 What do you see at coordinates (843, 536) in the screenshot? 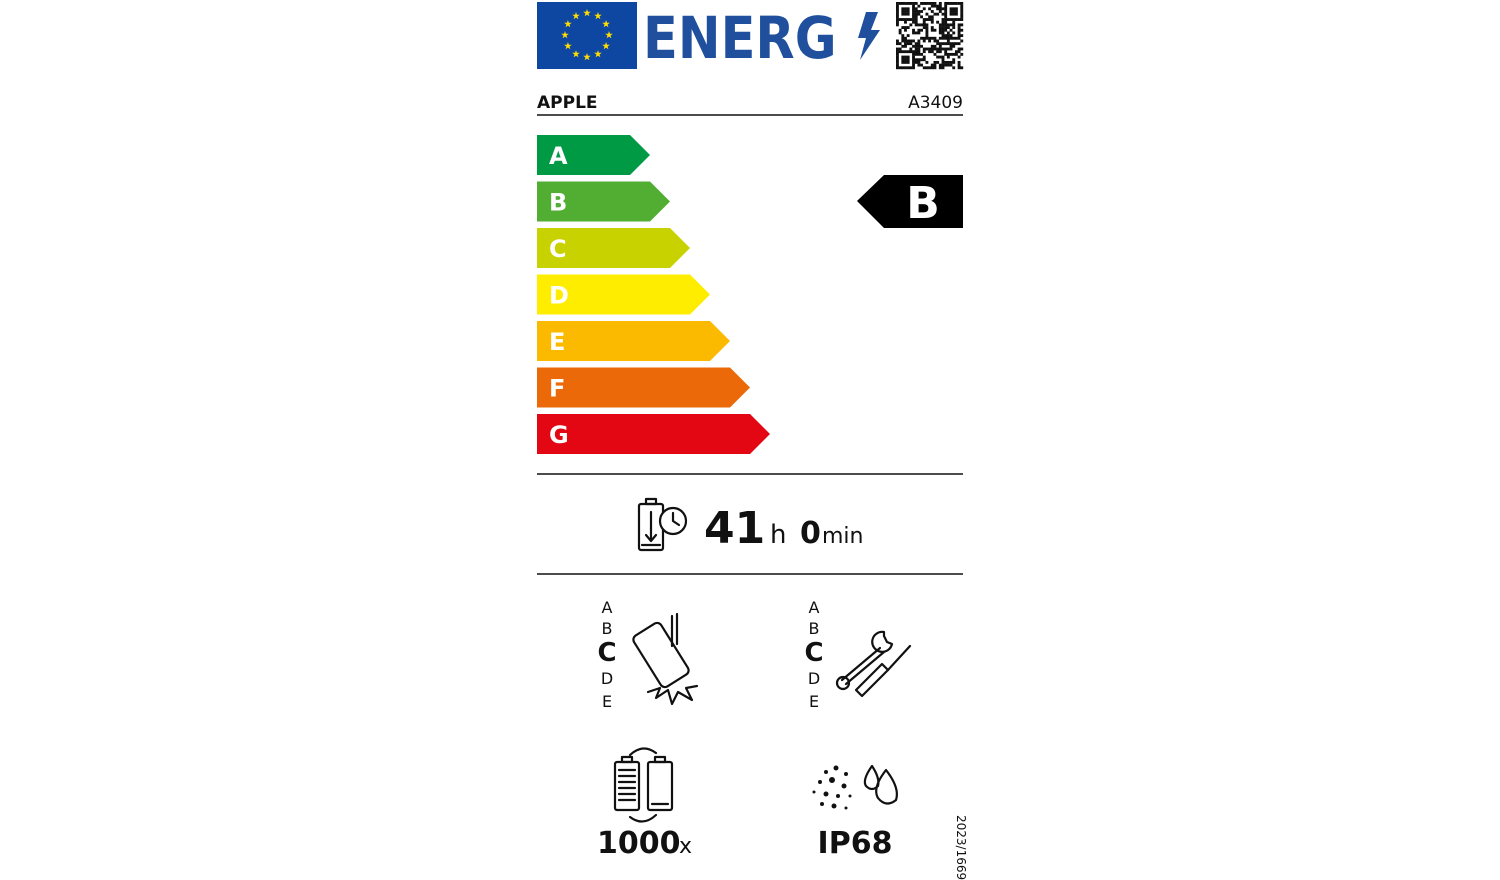
I see `endurance-minutes-unit: min` at bounding box center [843, 536].